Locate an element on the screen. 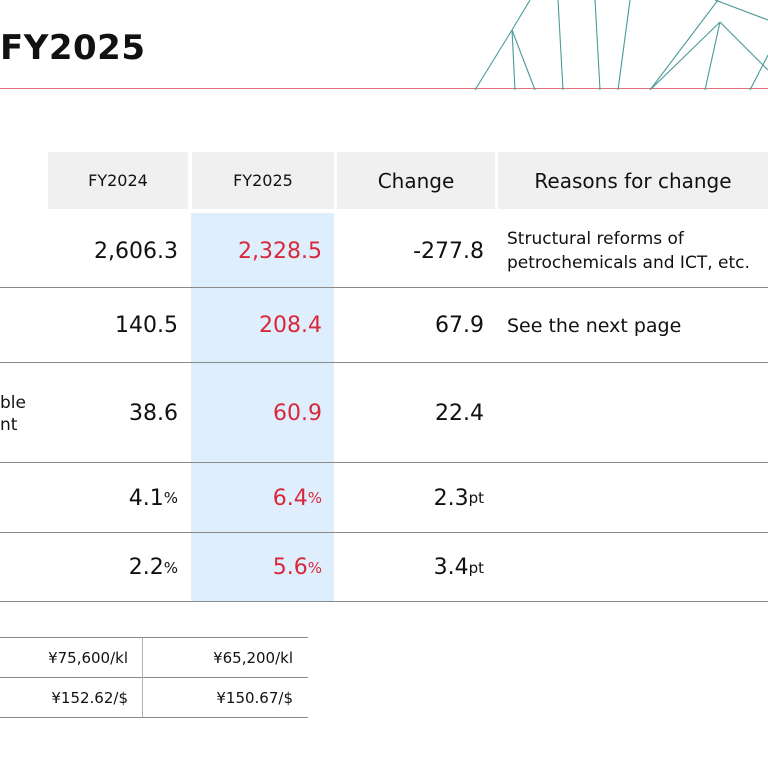 Image resolution: width=768 pixels, height=768 pixels. row5-fy2024-unit: % is located at coordinates (170, 567).